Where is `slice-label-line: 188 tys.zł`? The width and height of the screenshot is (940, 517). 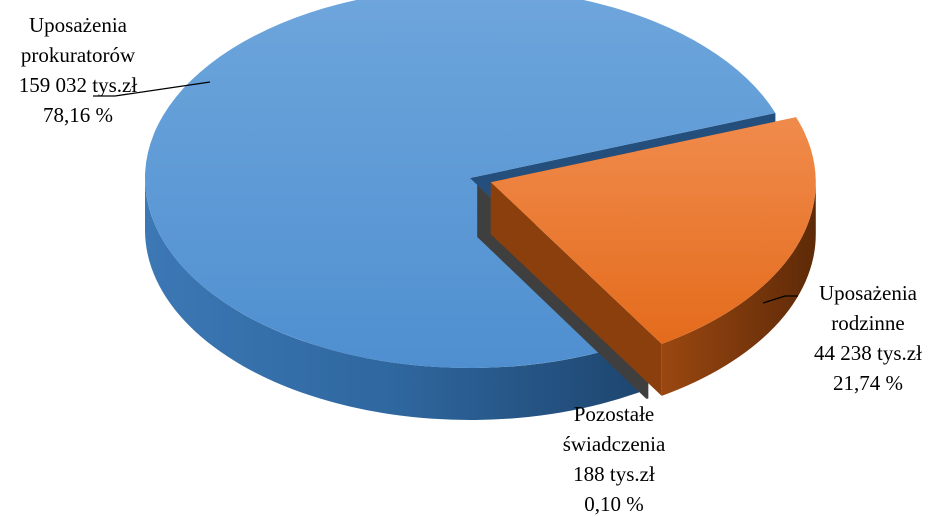 slice-label-line: 188 tys.zł is located at coordinates (614, 474).